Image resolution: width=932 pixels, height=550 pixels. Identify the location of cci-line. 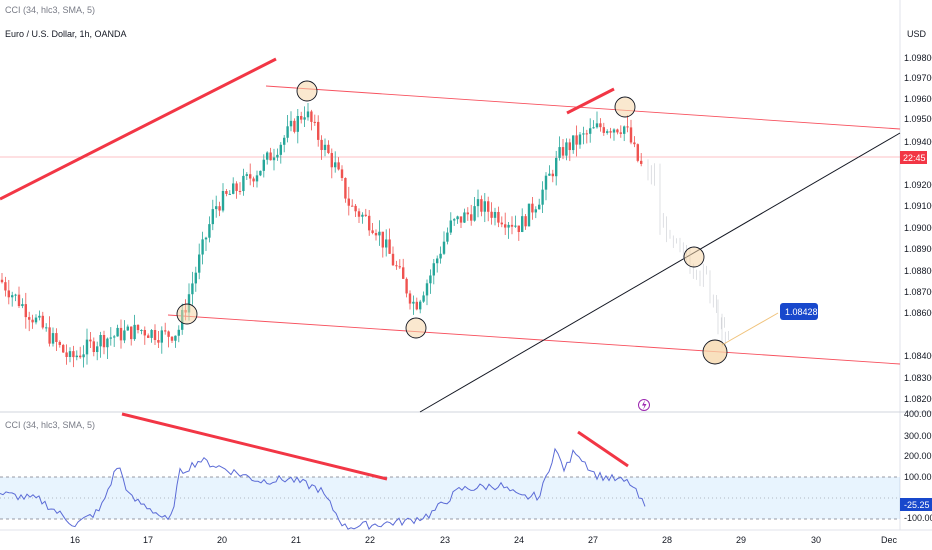
(323, 489).